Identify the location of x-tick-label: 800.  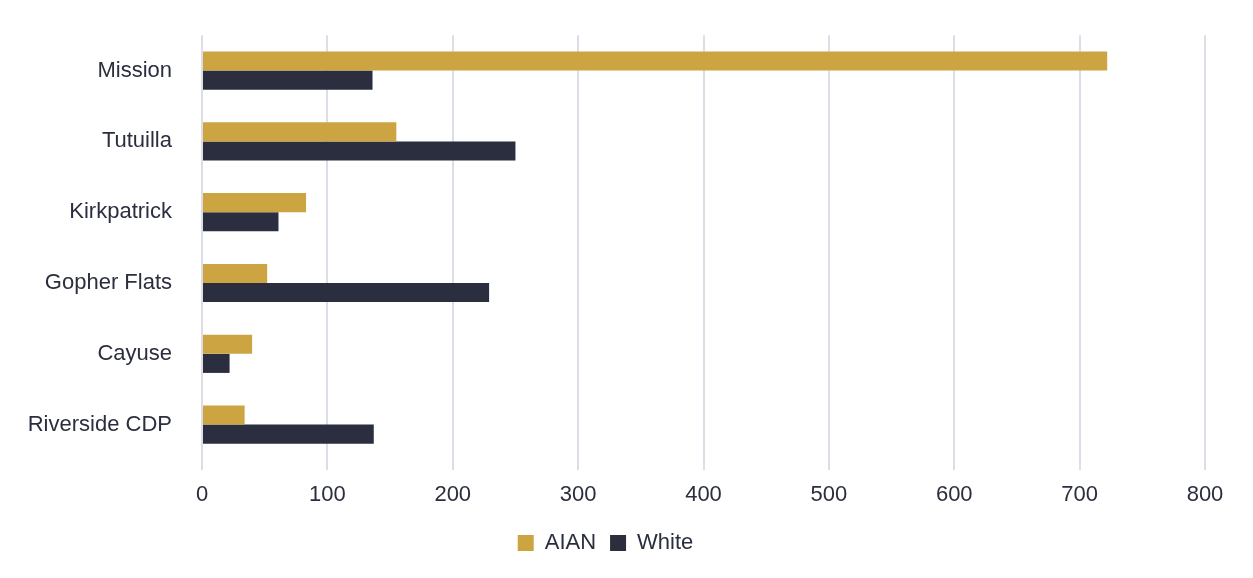
(1205, 494).